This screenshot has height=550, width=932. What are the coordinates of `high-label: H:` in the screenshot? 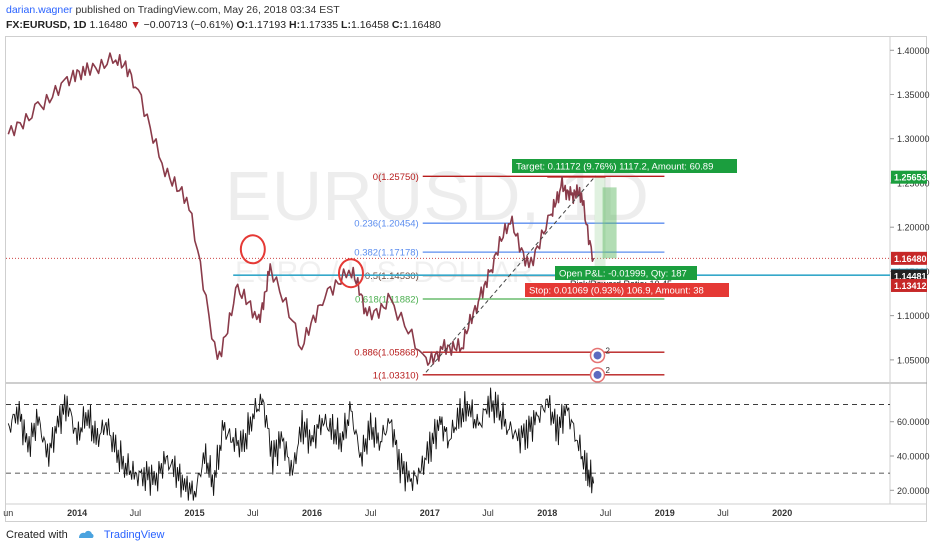 It's located at (295, 25).